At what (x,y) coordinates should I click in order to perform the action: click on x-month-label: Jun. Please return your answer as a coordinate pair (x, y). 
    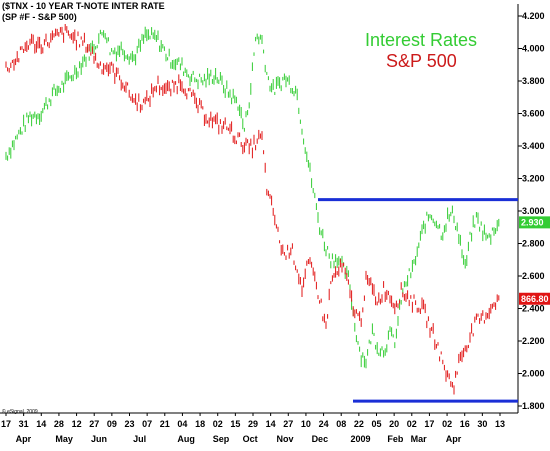
    Looking at the image, I should click on (99, 439).